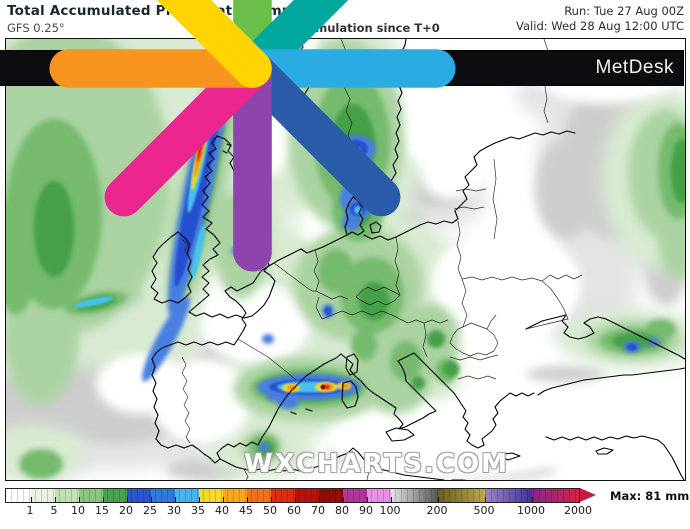 The width and height of the screenshot is (690, 529). Describe the element at coordinates (155, 11) in the screenshot. I see `page-title: Total Accumulated Precipitation (mm)` at that location.